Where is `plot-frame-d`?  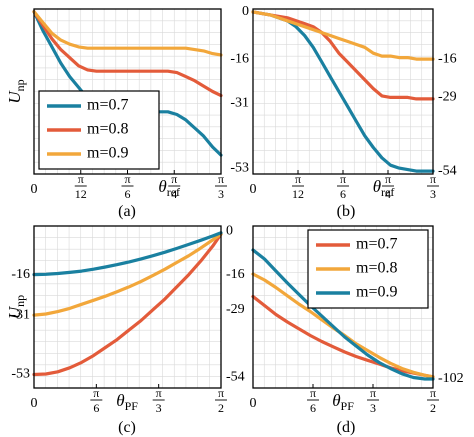
plot-frame-d is located at coordinates (343, 307).